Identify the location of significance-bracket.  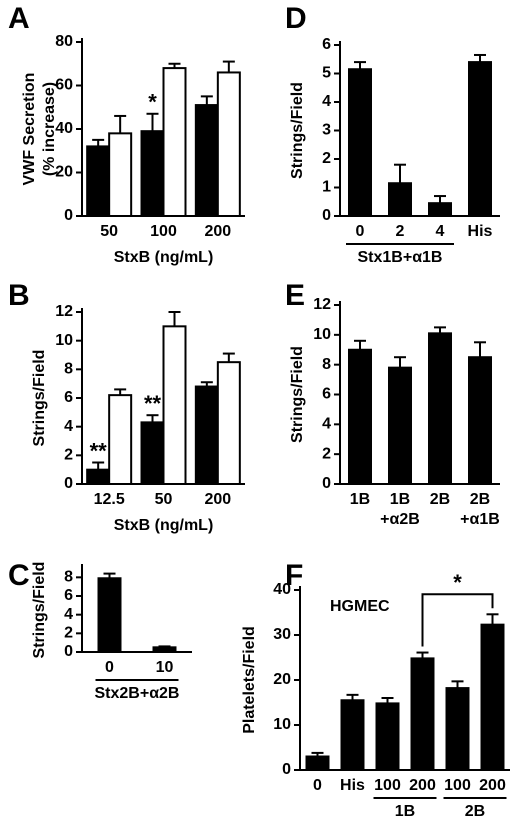
(457, 620).